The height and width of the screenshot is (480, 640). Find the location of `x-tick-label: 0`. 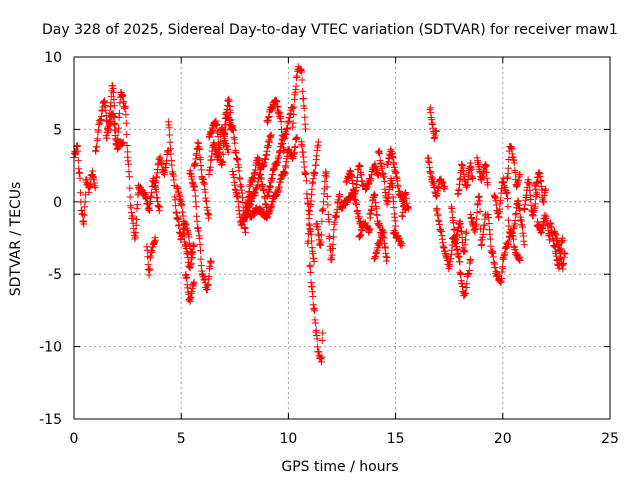

x-tick-label: 0 is located at coordinates (74, 439).